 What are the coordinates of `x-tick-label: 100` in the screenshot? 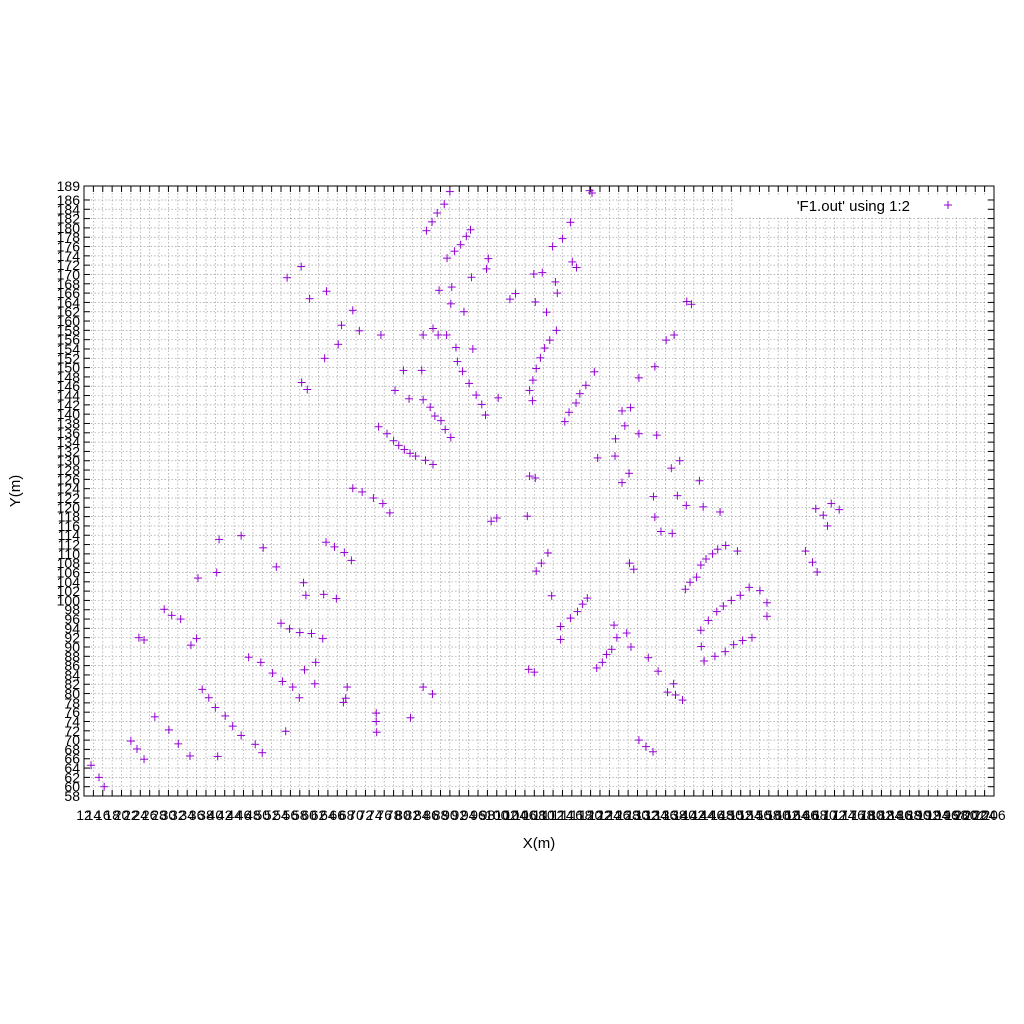 It's located at (497, 815).